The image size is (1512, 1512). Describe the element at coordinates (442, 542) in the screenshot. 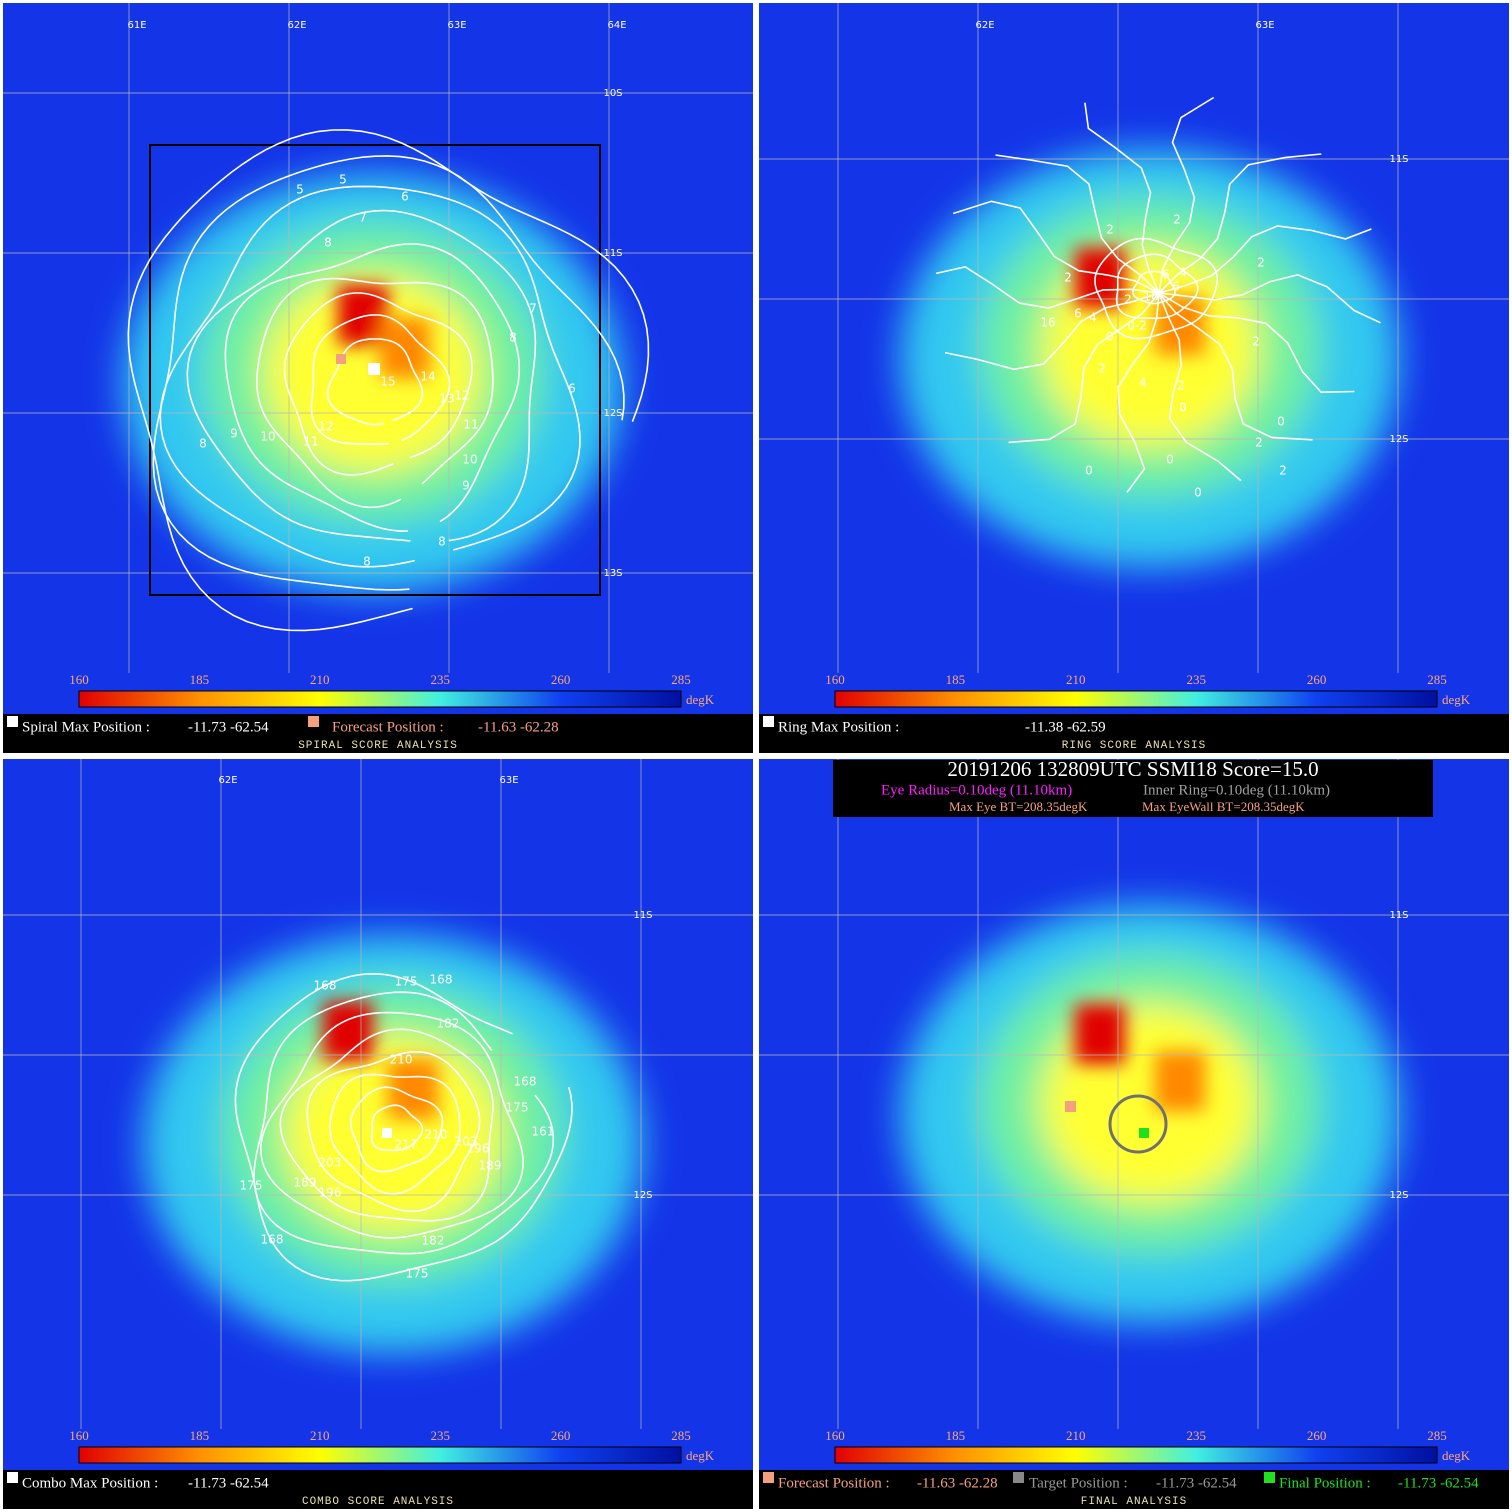

I see `contour-label: 8` at that location.